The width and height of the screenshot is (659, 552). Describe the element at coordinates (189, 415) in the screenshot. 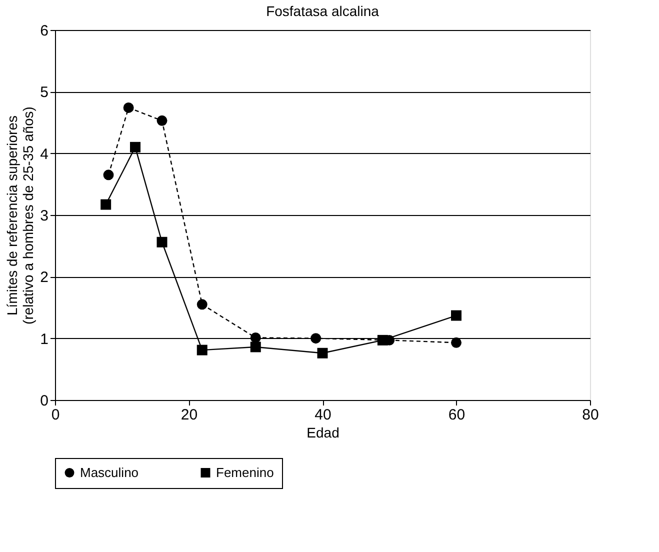

I see `x-tick-label: 20` at that location.